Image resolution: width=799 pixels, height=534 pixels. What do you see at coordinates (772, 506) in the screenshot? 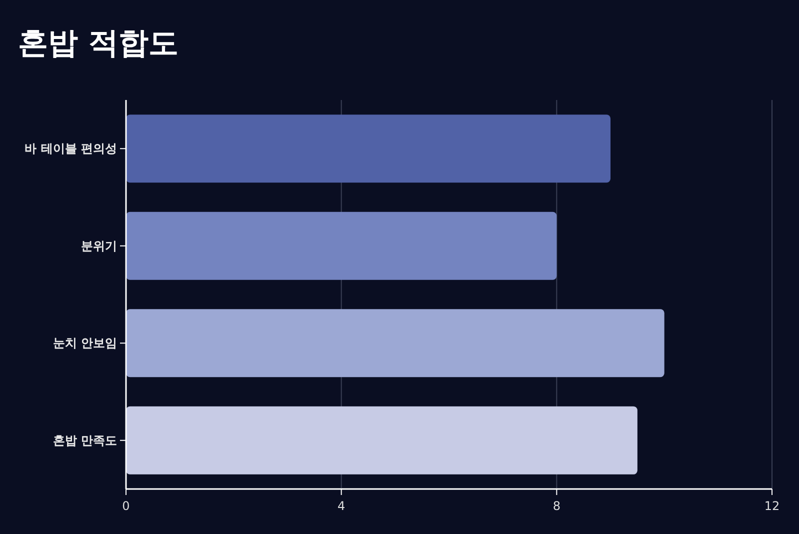
I see `x-tick-label: 12` at bounding box center [772, 506].